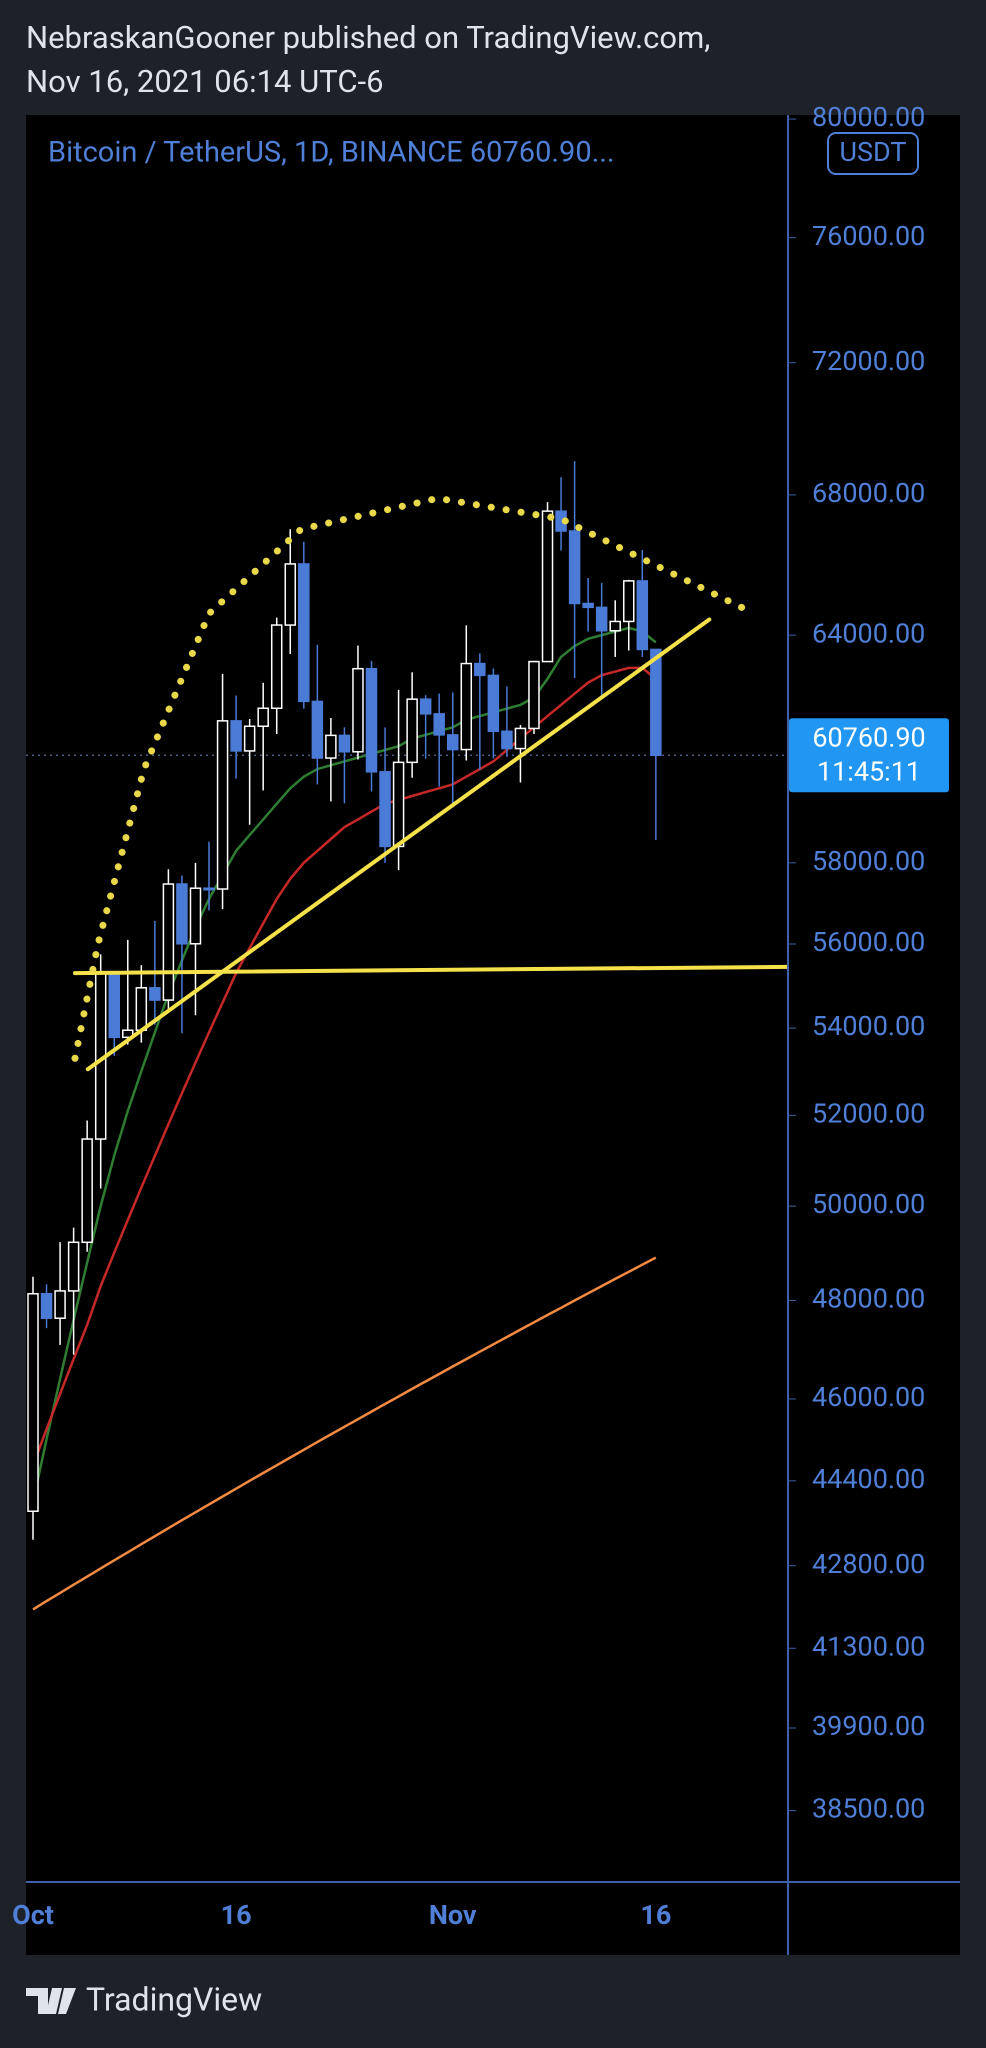 Image resolution: width=986 pixels, height=2048 pixels. I want to click on y-tick-label: 54000.00, so click(868, 1026).